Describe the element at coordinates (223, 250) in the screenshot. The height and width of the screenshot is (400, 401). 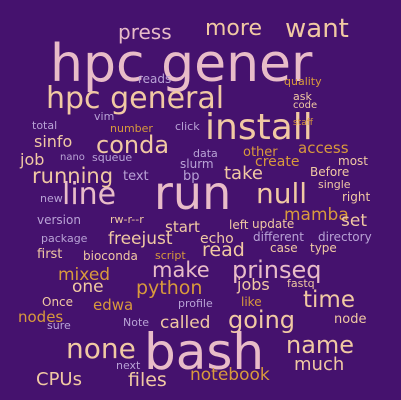
I see `word-read: read` at that location.